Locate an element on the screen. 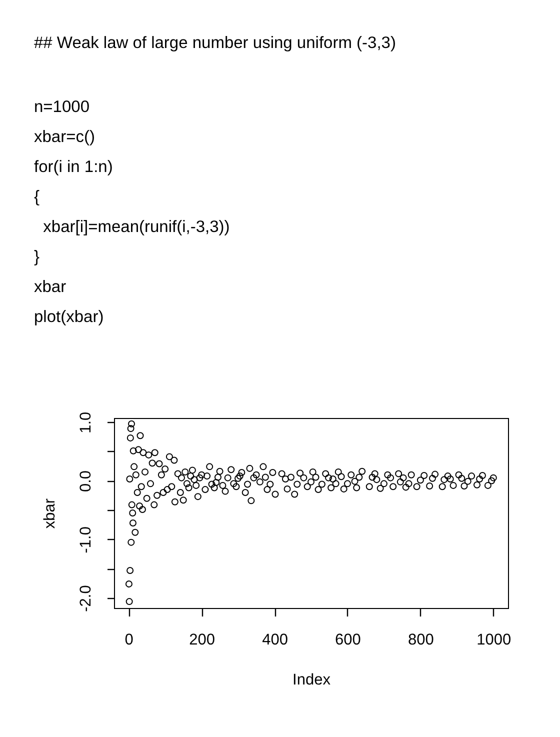  text: xbar is located at coordinates (50, 287).